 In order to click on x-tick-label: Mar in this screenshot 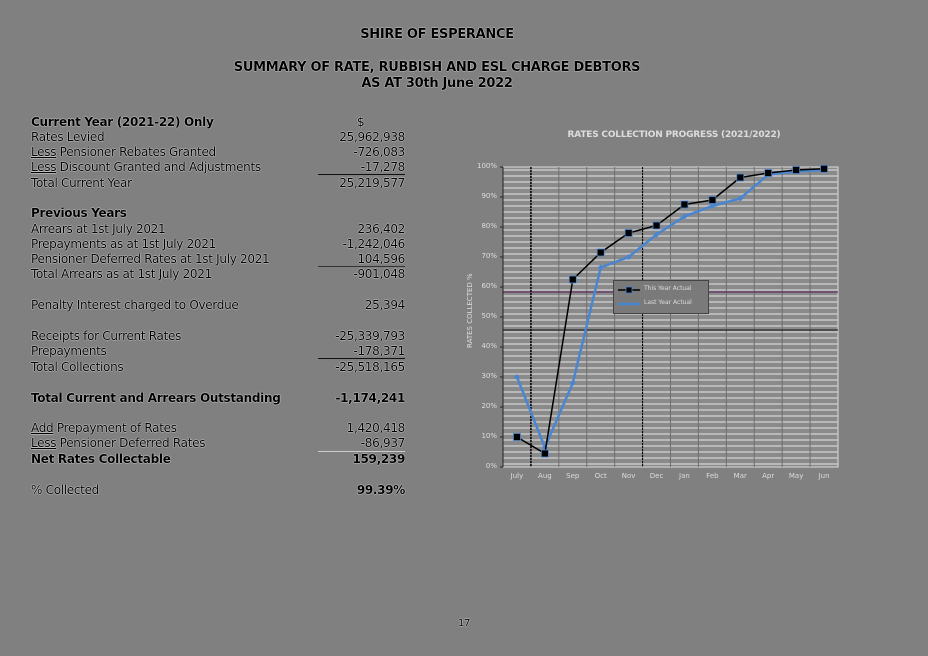, I will do `click(740, 476)`.